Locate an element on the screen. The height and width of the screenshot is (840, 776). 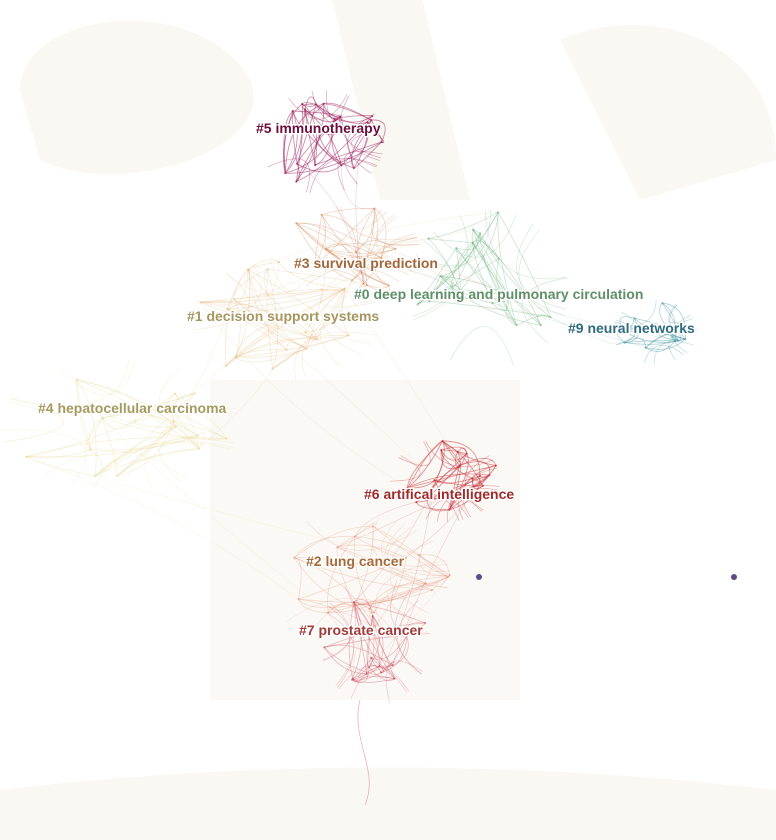
cluster-label-prostate-cancer: #7 prostate cancer is located at coordinates (361, 630).